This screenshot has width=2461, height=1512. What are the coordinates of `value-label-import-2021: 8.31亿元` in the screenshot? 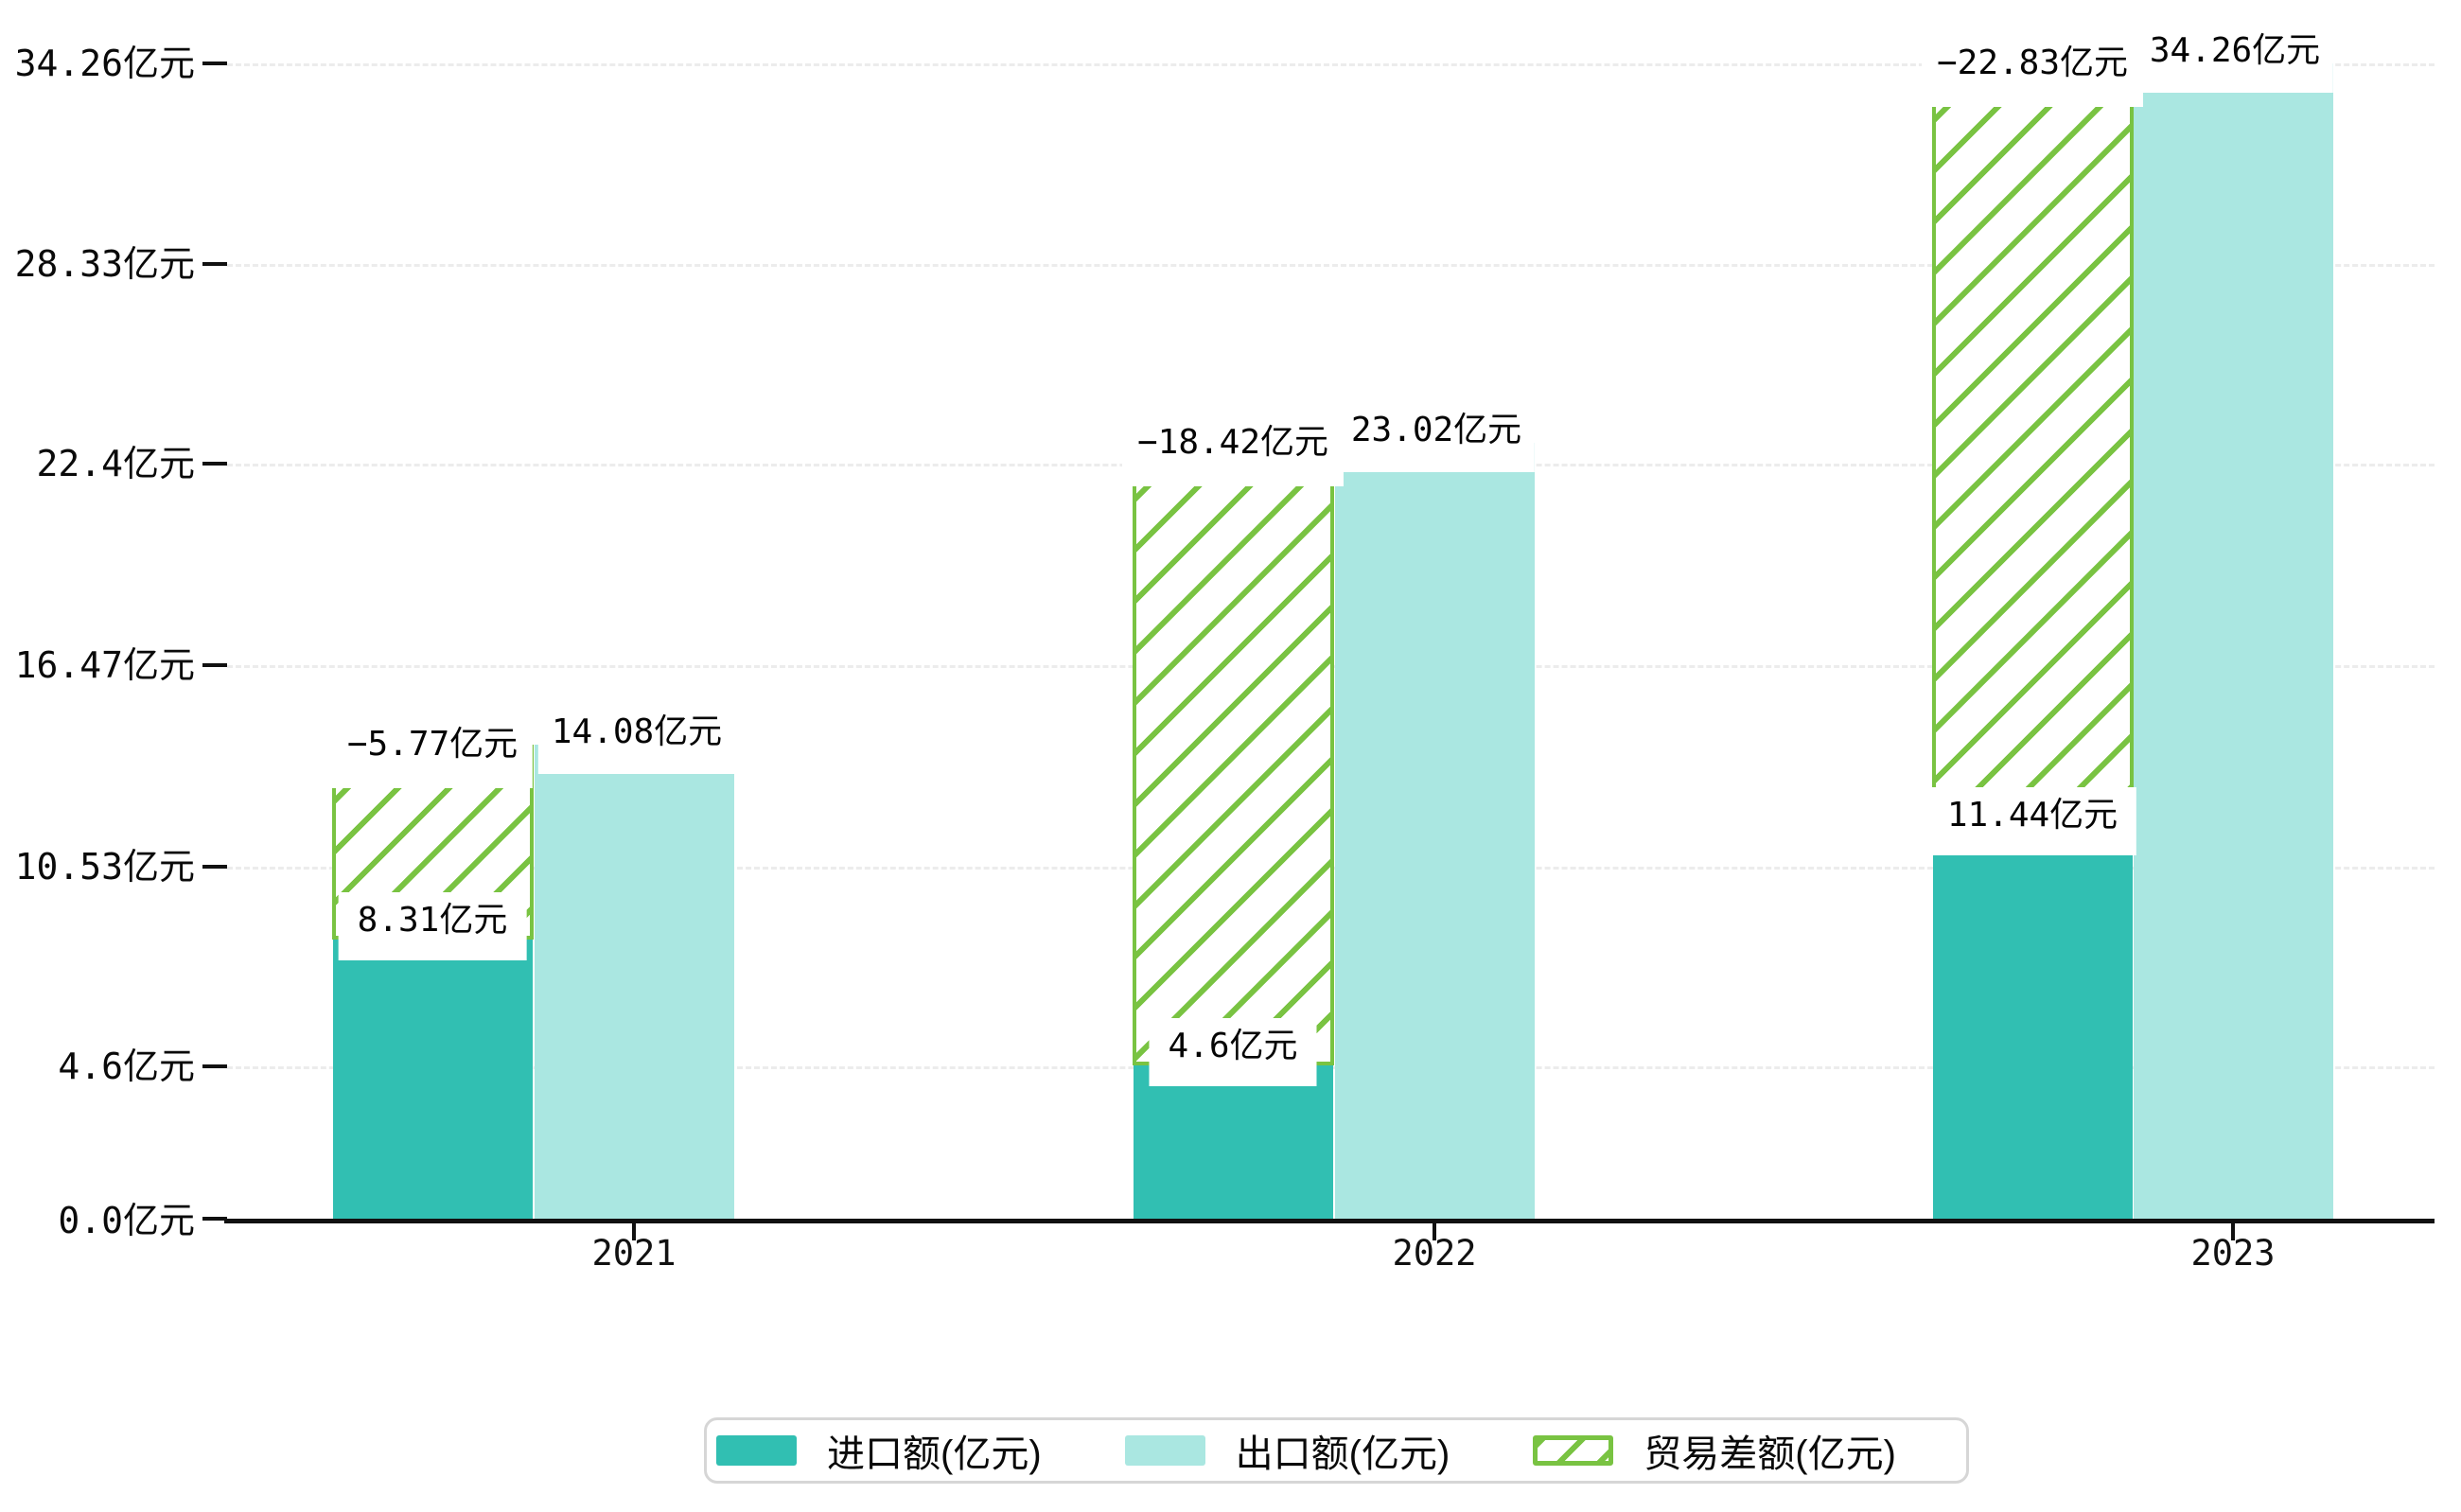 It's located at (432, 926).